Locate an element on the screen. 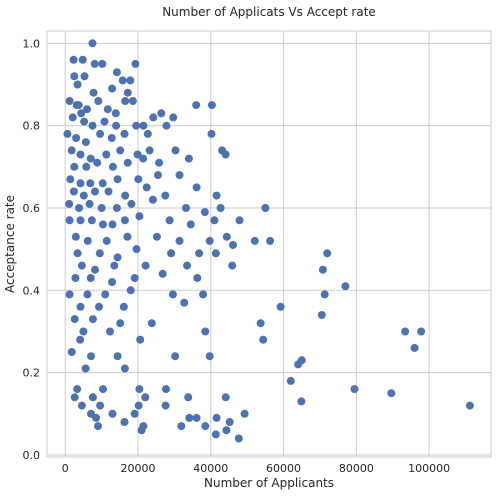  y-tick-label: 0.0 is located at coordinates (32, 455).